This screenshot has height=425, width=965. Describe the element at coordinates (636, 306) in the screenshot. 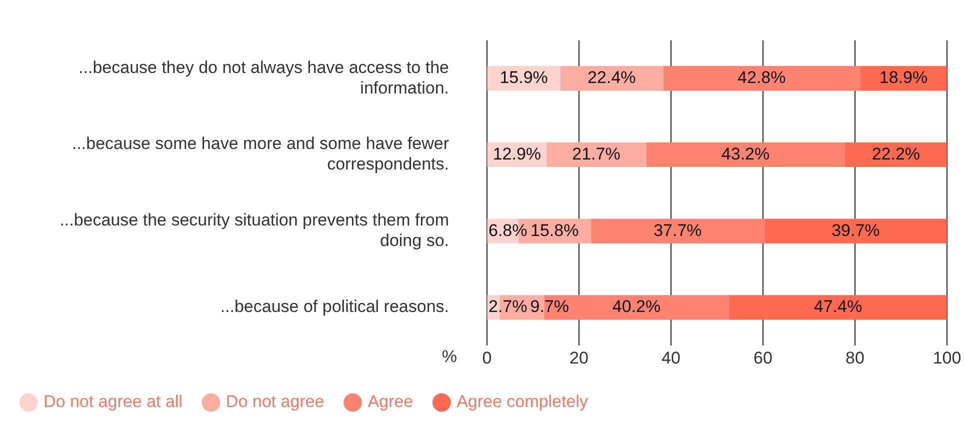

I see `data-label: 40.2%` at that location.